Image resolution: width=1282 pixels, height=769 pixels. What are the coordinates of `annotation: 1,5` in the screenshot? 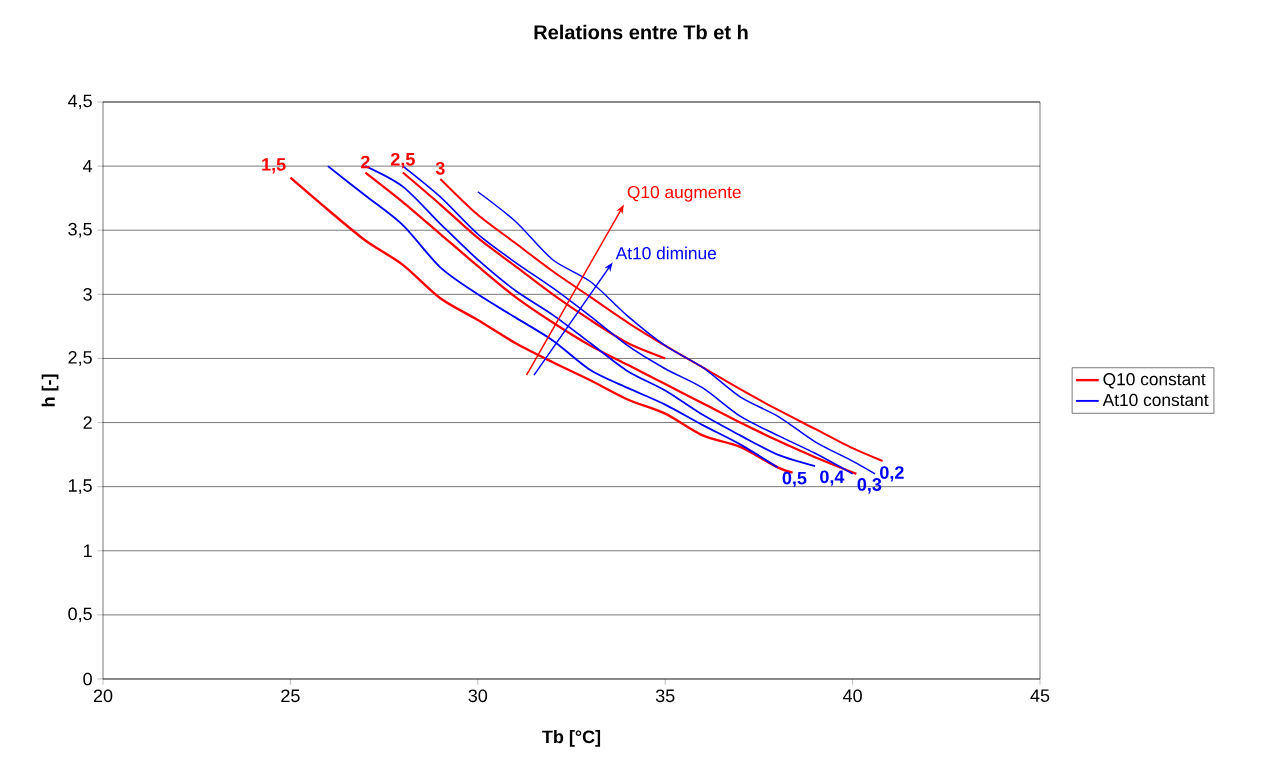 It's located at (274, 166).